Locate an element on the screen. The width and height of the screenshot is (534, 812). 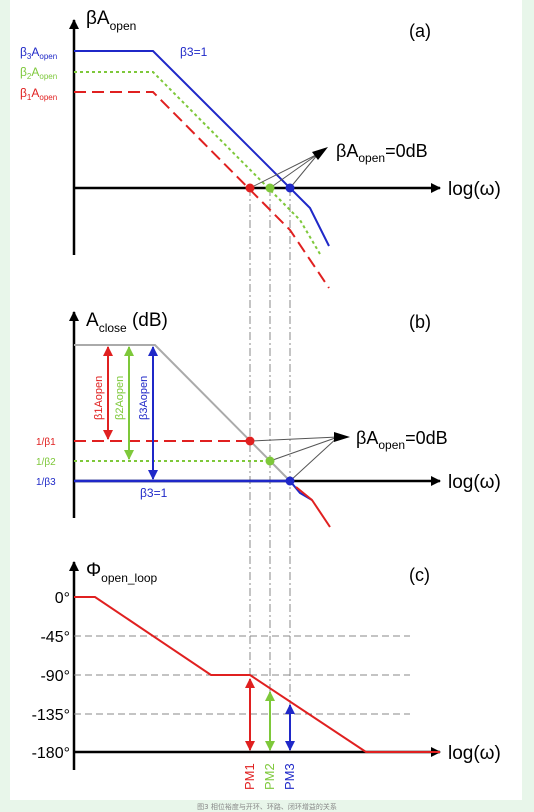
panel-c-y-axis-label: Φopen_loop is located at coordinates (122, 572).